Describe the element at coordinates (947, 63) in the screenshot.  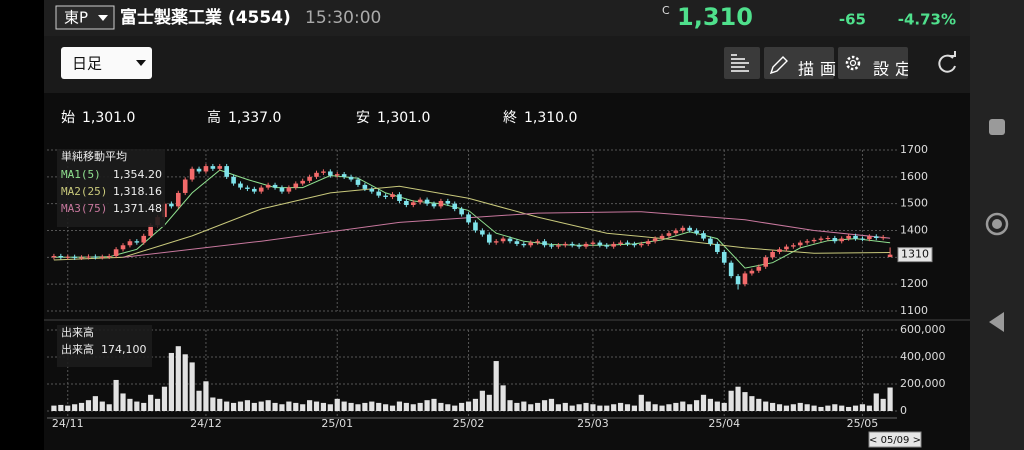
I see `refresh-icon` at that location.